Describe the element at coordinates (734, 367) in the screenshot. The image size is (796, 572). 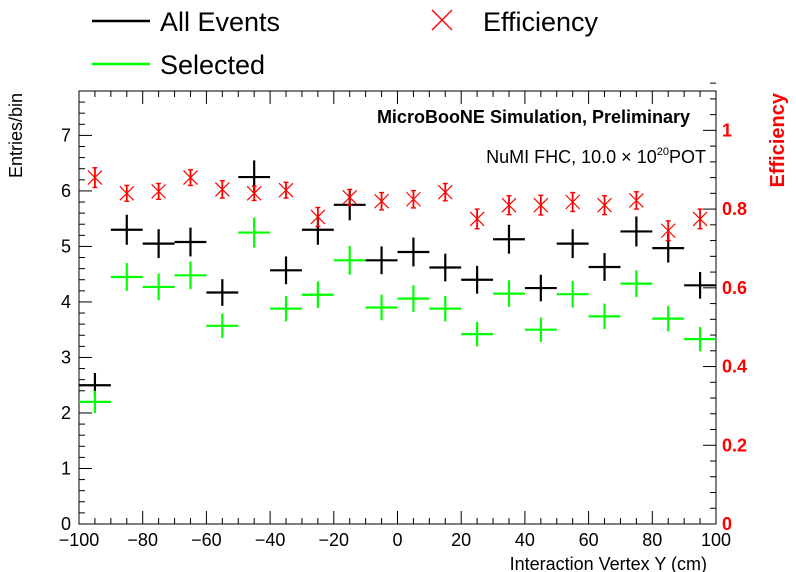
I see `y2-tick-label: 0.4` at that location.